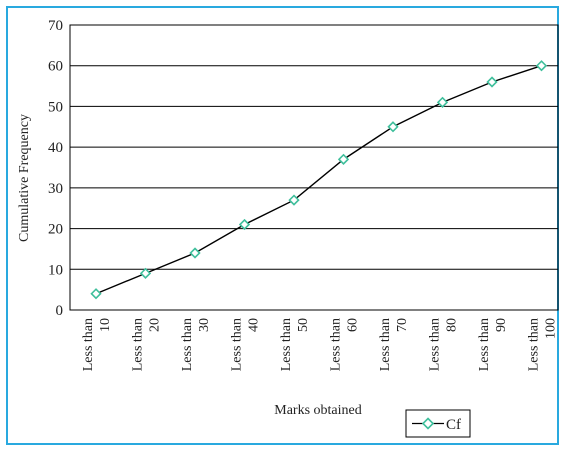 The height and width of the screenshot is (451, 567). Describe the element at coordinates (543, 344) in the screenshot. I see `x-tick-label: Less than 100` at that location.